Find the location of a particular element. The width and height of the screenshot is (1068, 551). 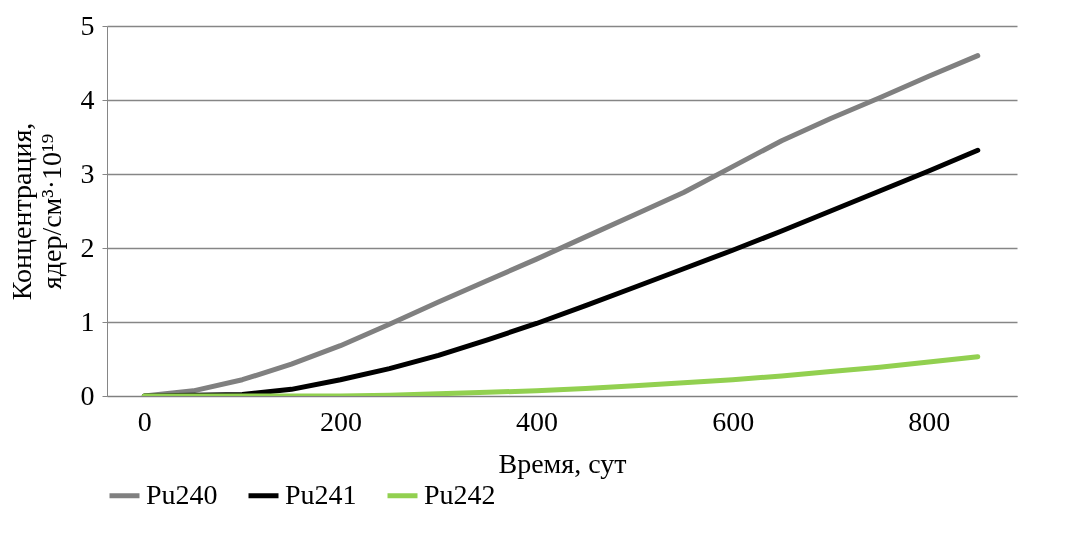

legend-label: Pu242 is located at coordinates (460, 494).